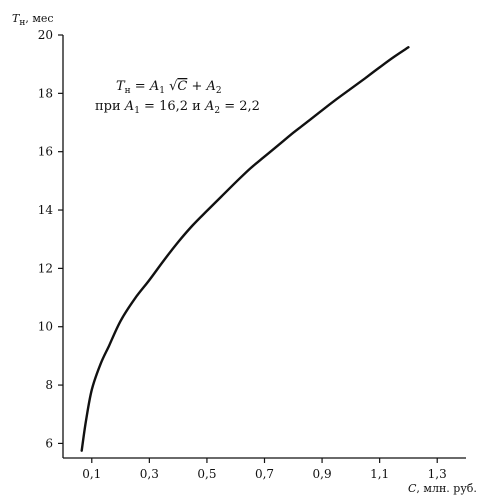  Describe the element at coordinates (45, 327) in the screenshot. I see `y-tick-label: 10` at that location.